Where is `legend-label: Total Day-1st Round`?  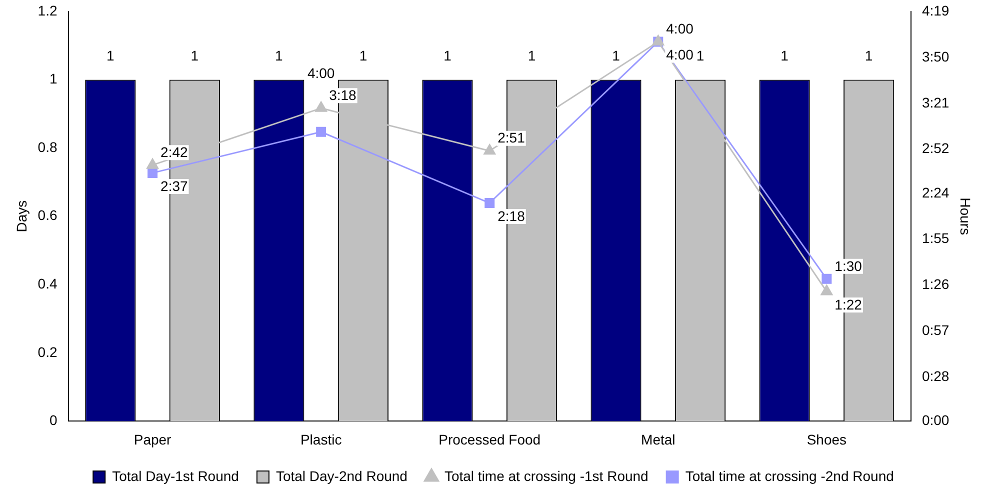 legend-label: Total Day-1st Round is located at coordinates (175, 476).